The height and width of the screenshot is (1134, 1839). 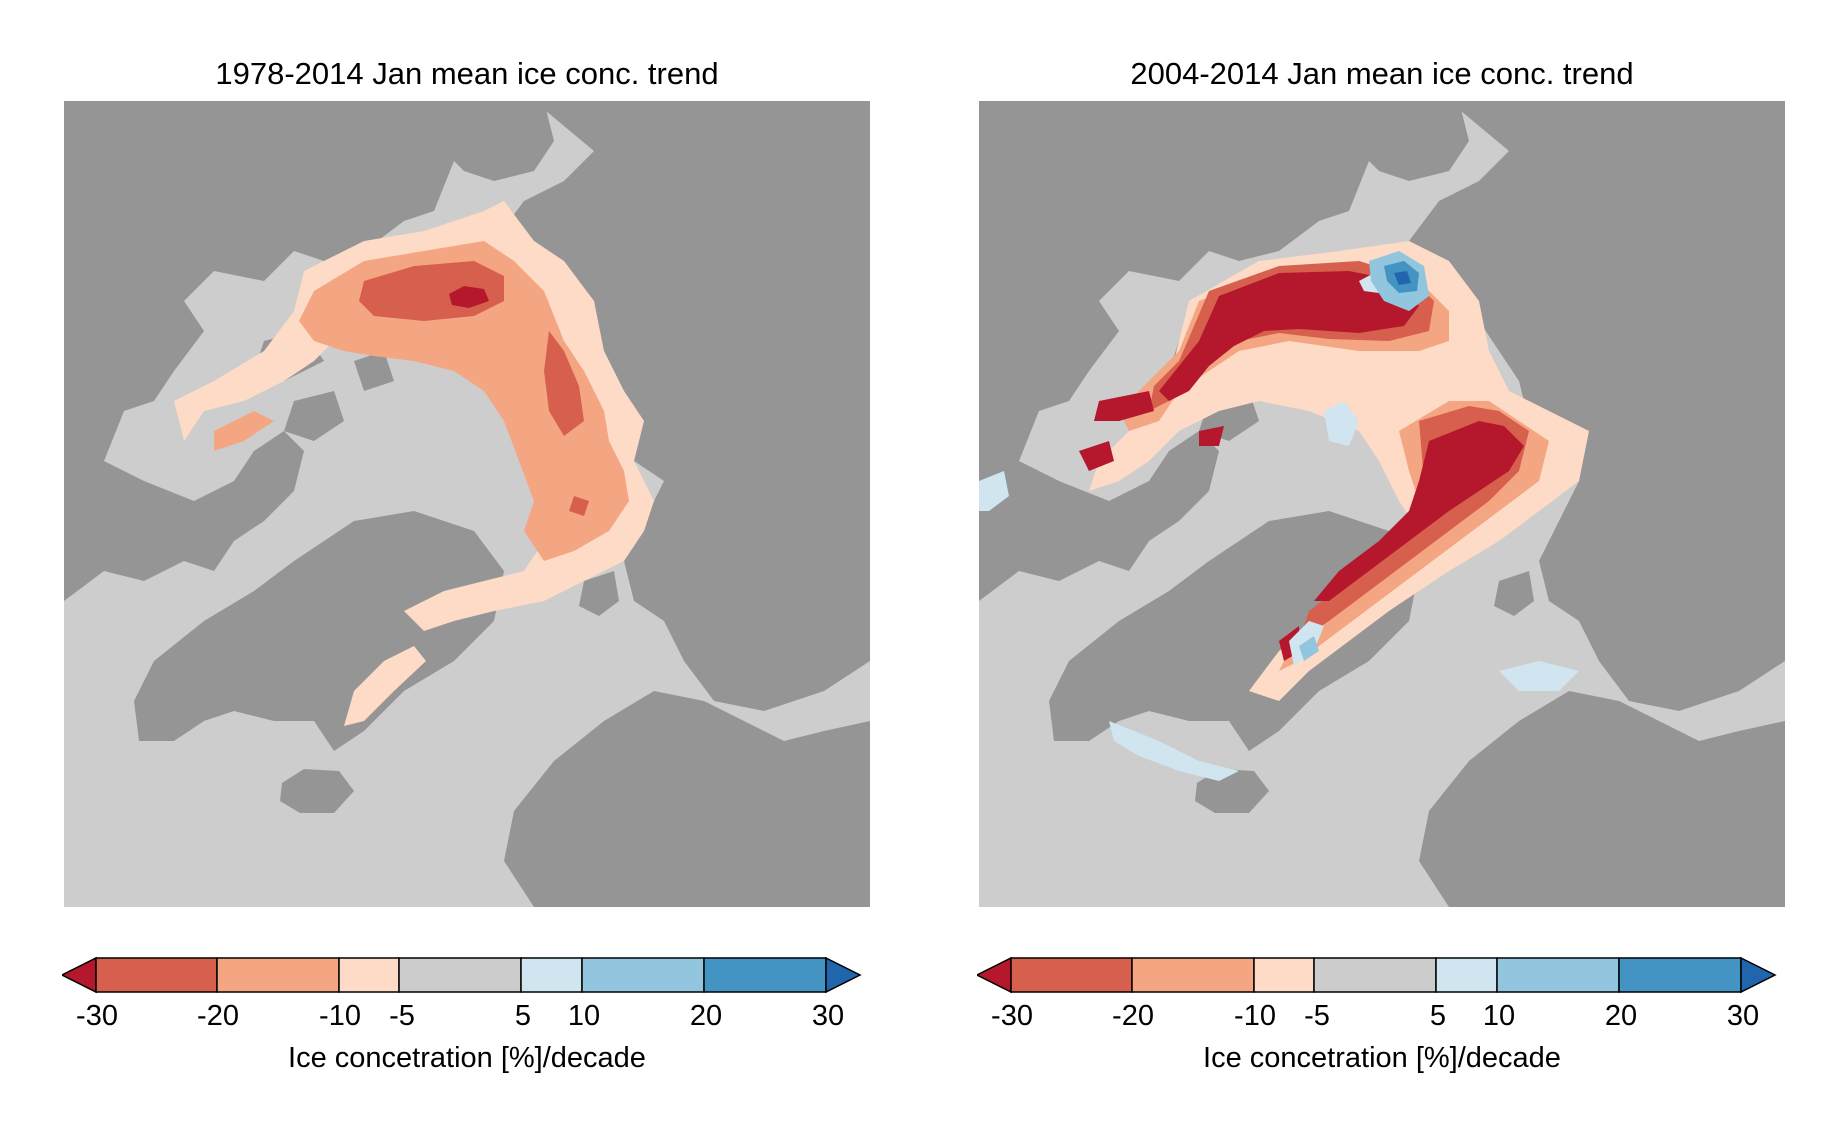 I want to click on trend-contour-east-greenland, so click(x=385, y=686).